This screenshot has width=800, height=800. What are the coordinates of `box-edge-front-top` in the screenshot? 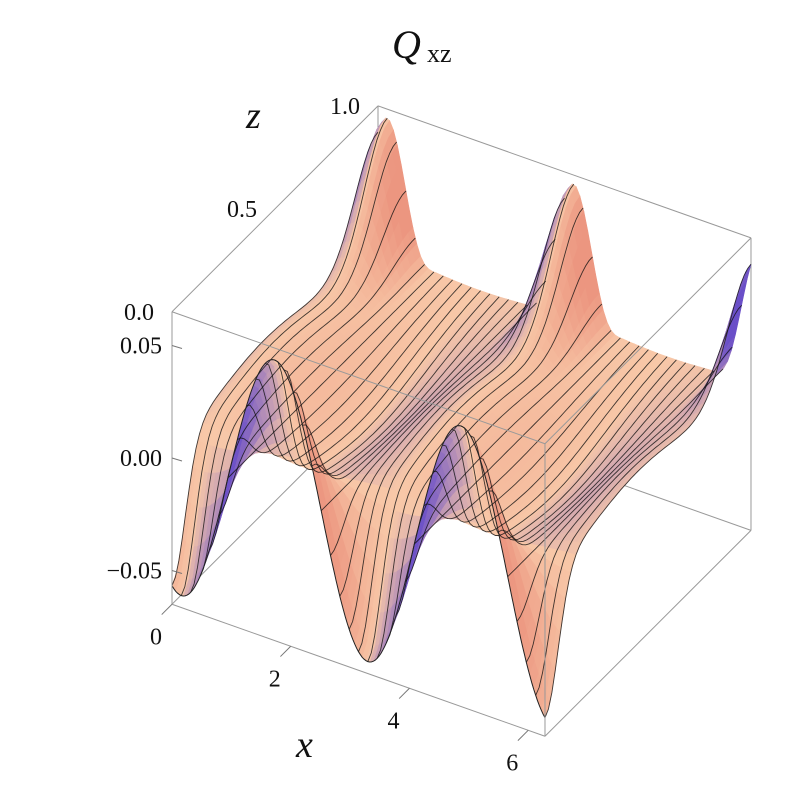 It's located at (358, 378).